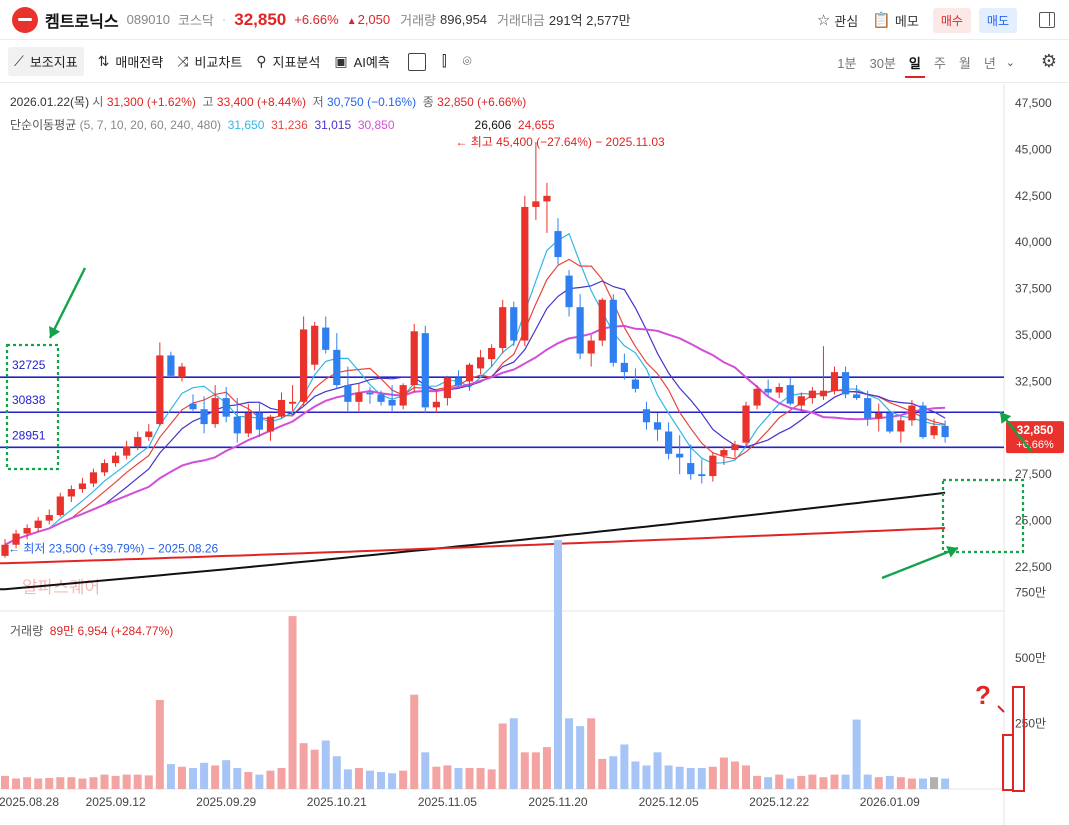  I want to click on indicators-button: ⟋ 보조지표, so click(46, 61).